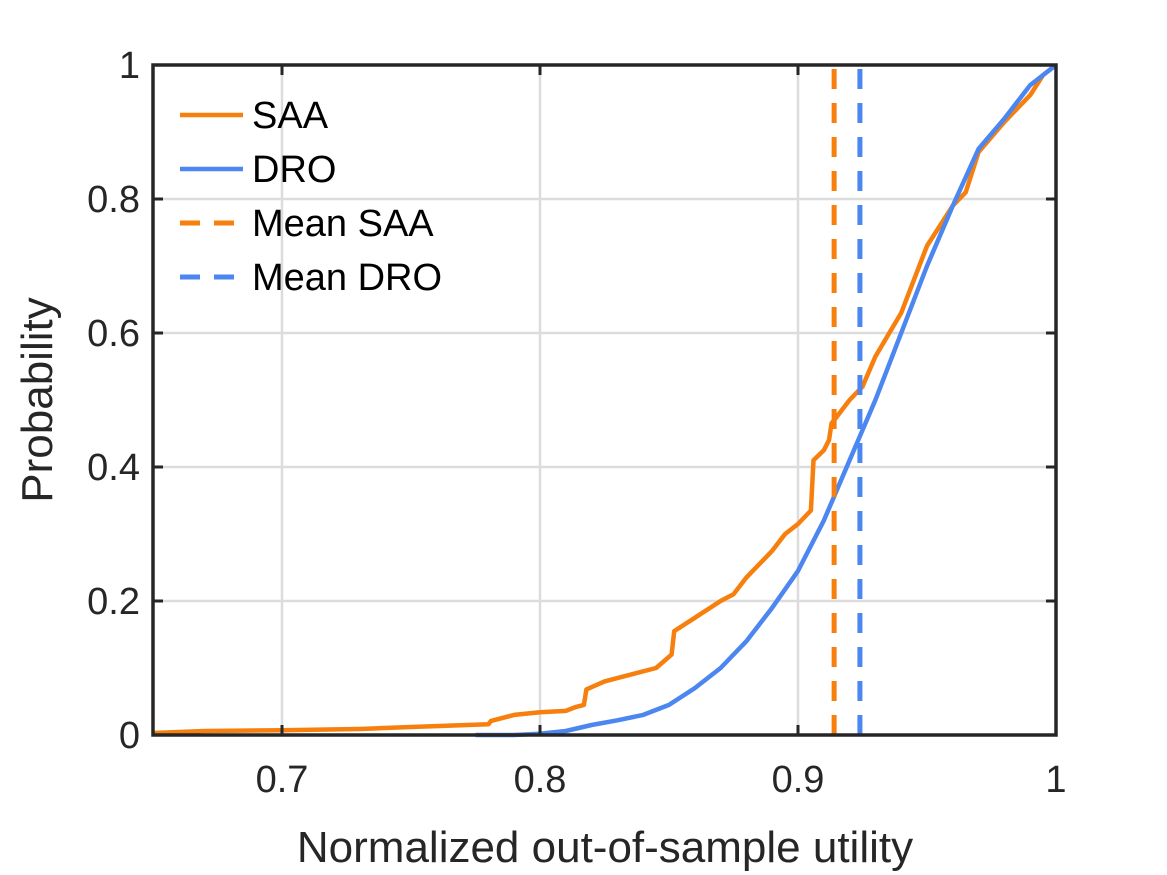 The image size is (1167, 875). Describe the element at coordinates (343, 224) in the screenshot. I see `legend-label: Mean SAA` at that location.